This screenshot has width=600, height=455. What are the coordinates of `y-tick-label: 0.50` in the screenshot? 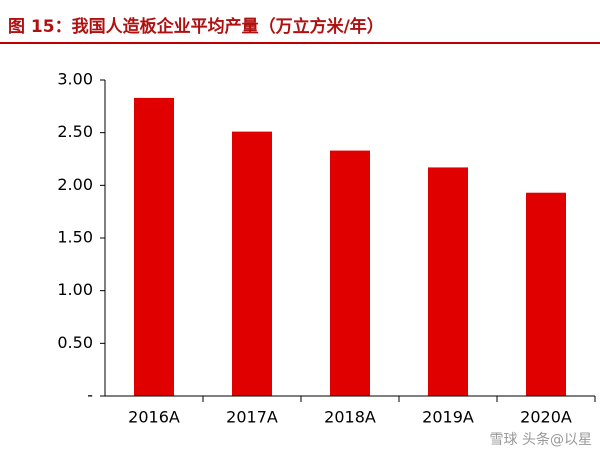 It's located at (75, 342).